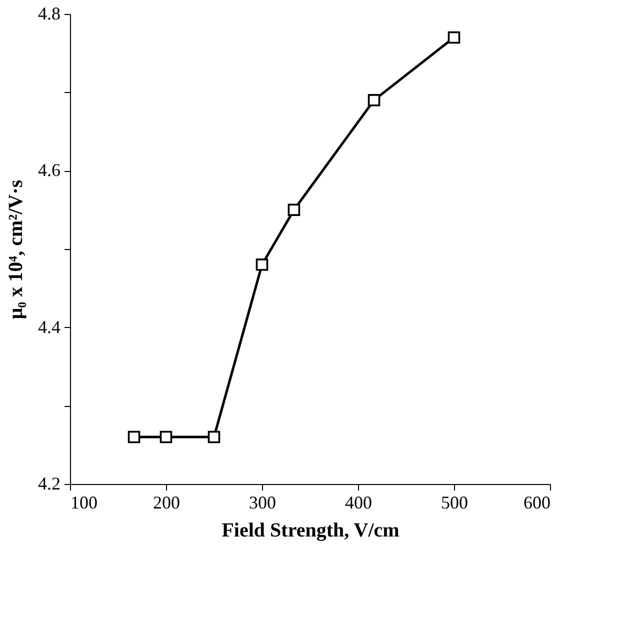 This screenshot has width=628, height=629. Describe the element at coordinates (358, 502) in the screenshot. I see `x-tick-label: 400` at that location.